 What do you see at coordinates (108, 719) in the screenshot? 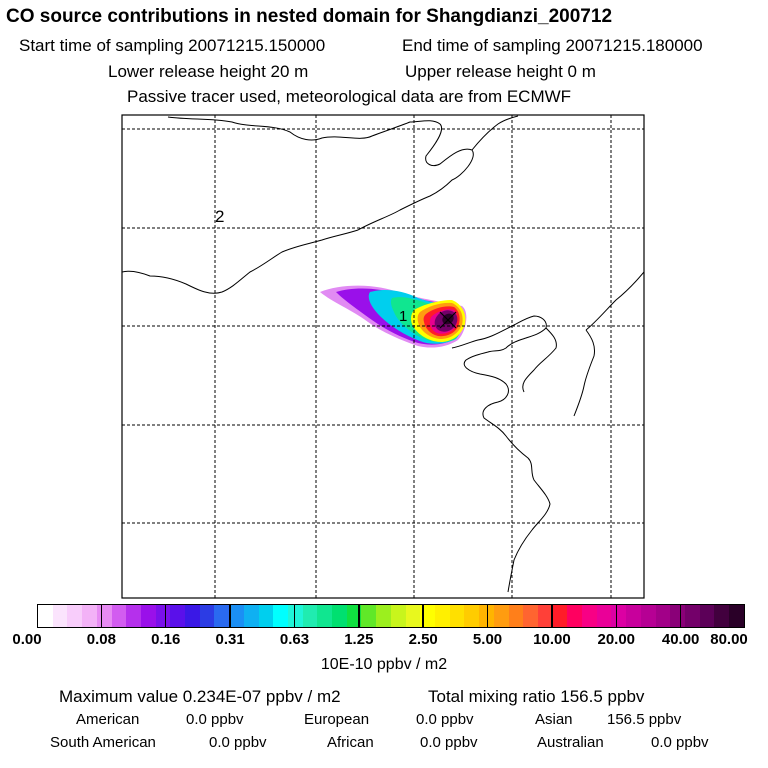
I see `region-name-american: American` at bounding box center [108, 719].